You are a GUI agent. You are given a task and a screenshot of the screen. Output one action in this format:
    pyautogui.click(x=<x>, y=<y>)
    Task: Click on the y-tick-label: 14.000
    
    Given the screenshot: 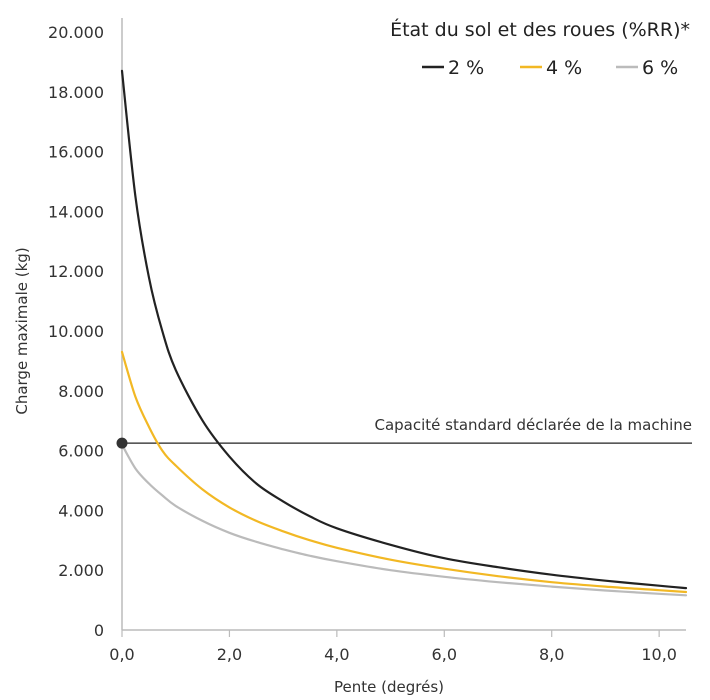 What is the action you would take?
    pyautogui.click(x=76, y=211)
    